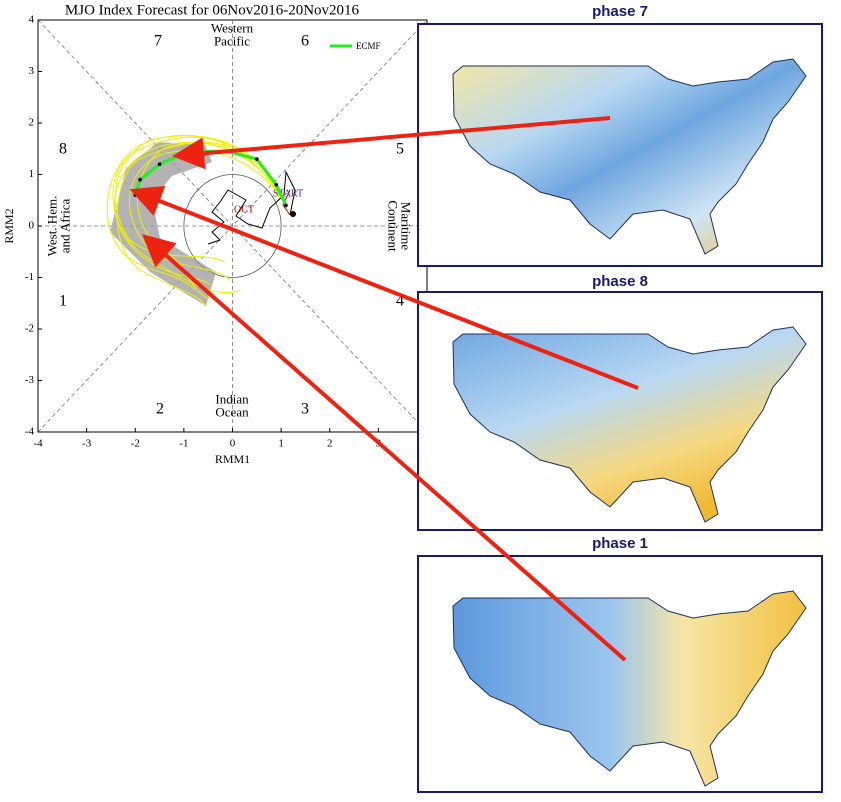 The image size is (841, 802). Describe the element at coordinates (286, 202) in the screenshot. I see `observed-trajectory-recent` at that location.